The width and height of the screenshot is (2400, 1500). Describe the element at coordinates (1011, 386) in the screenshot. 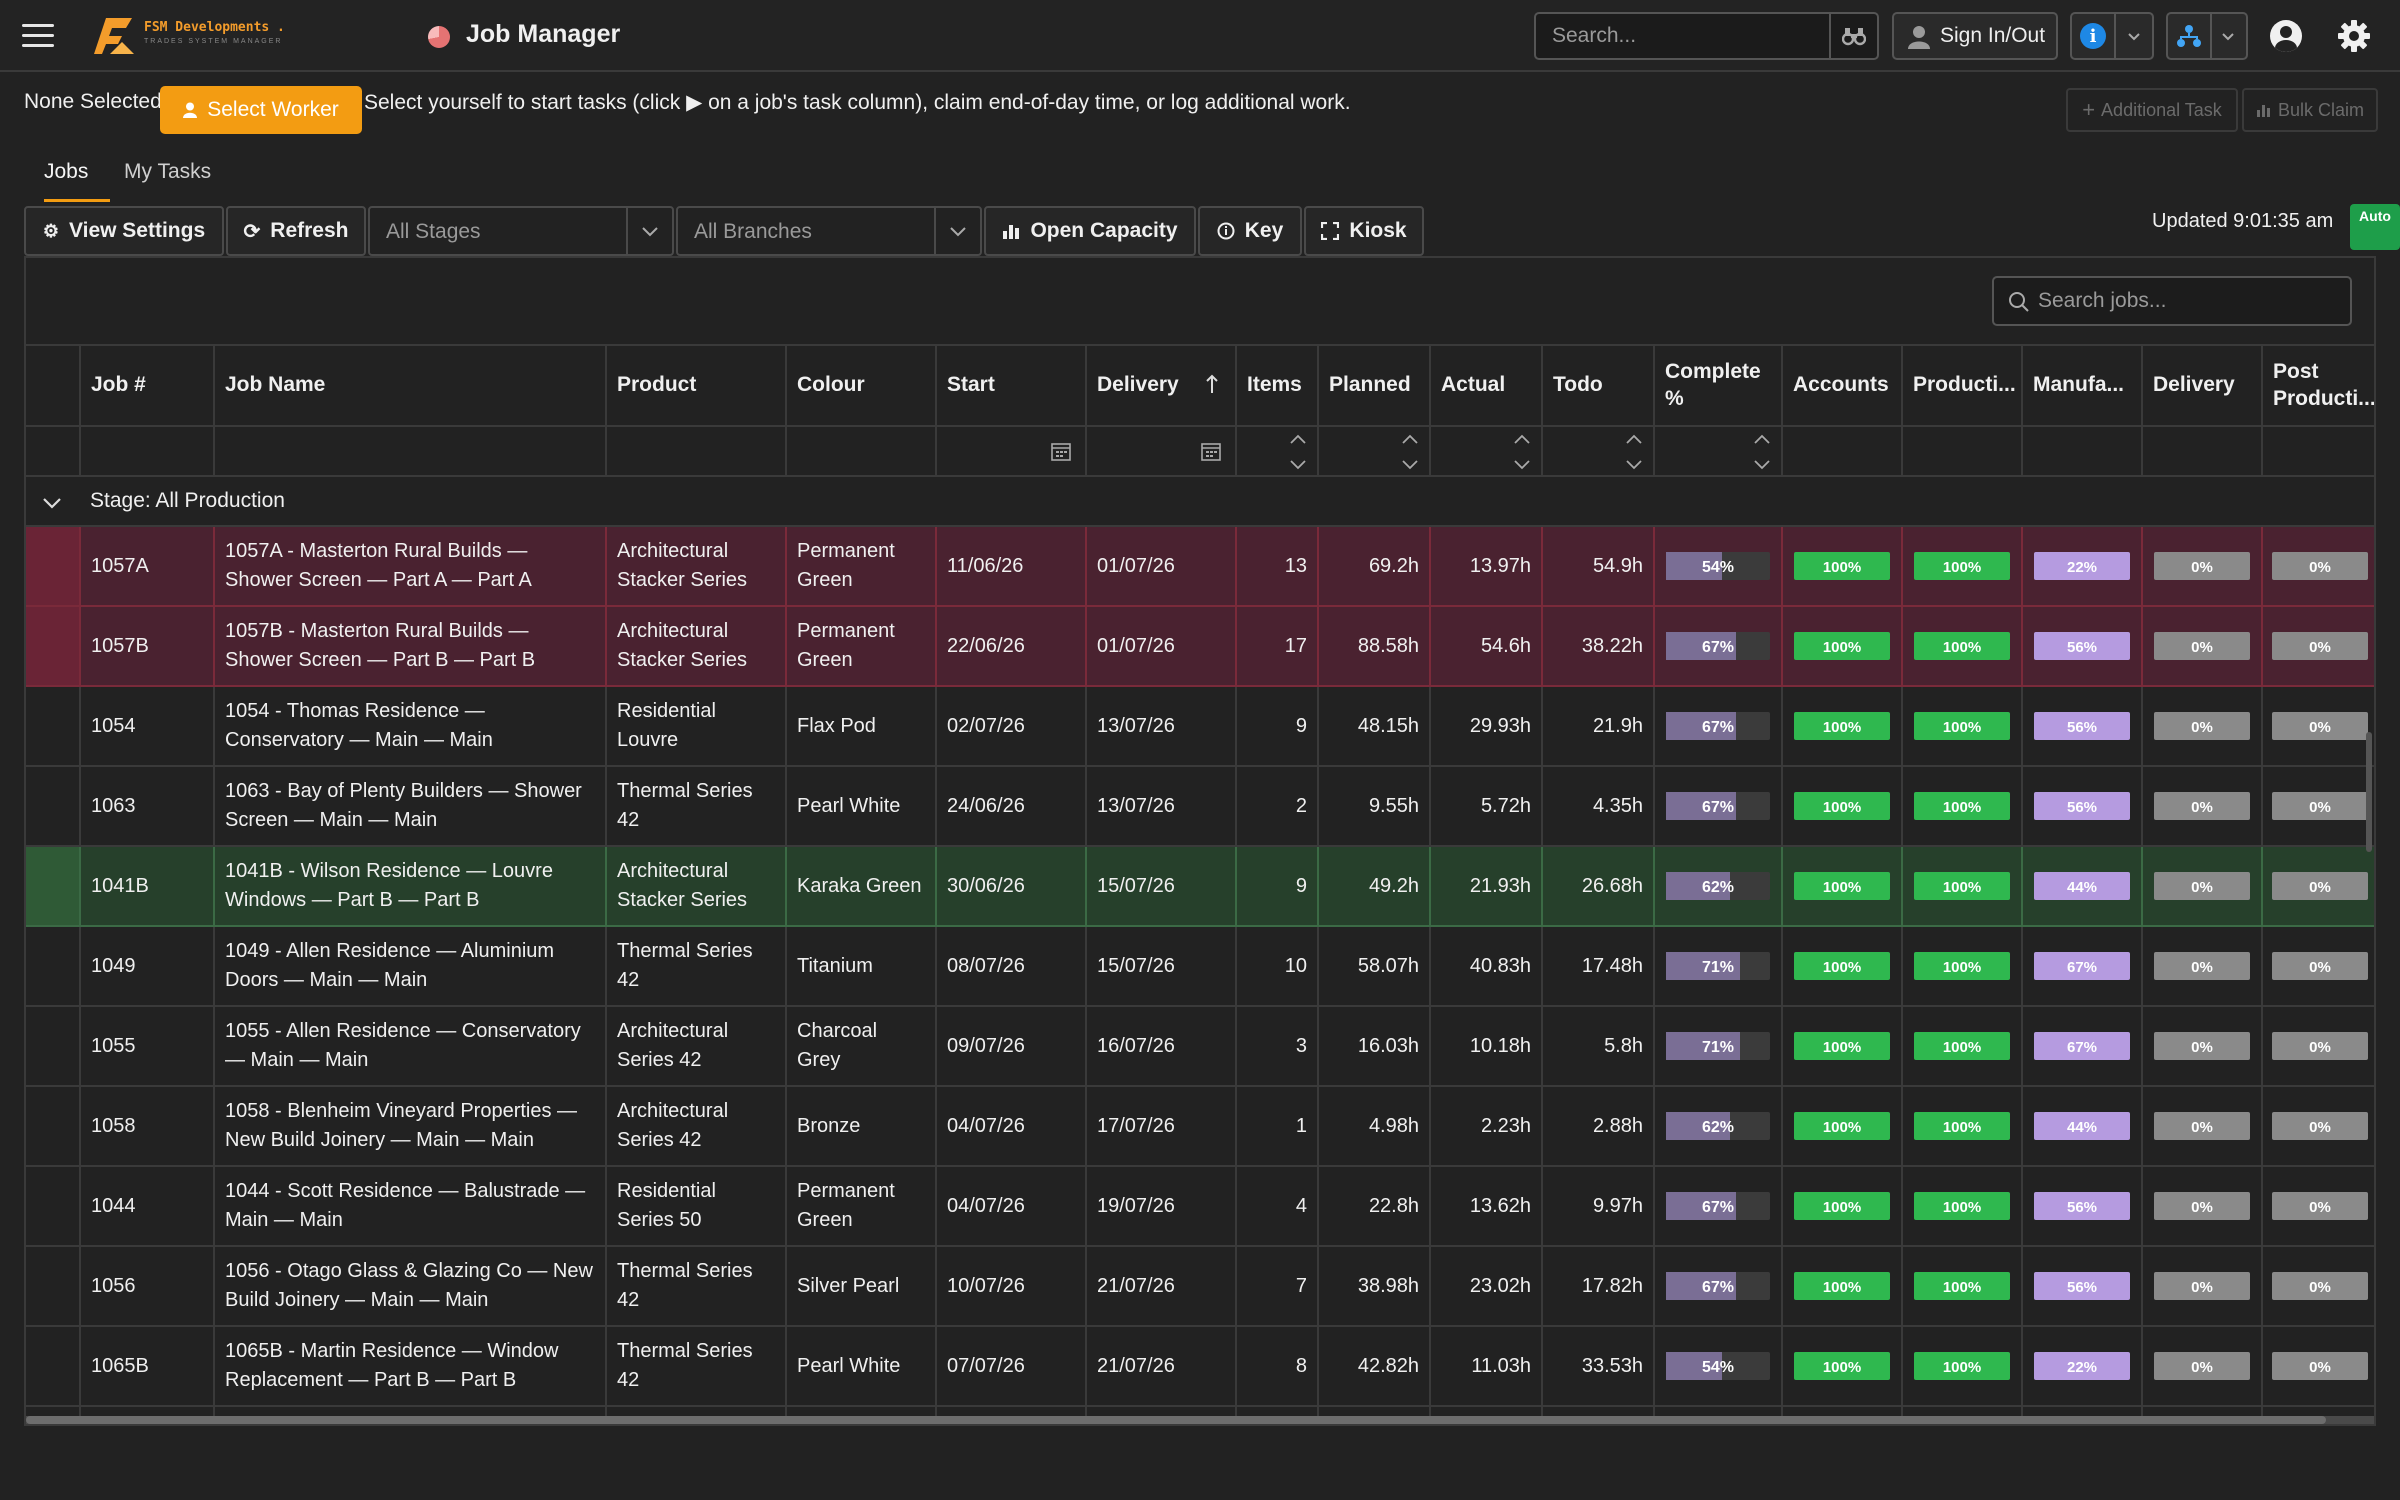

I see `column-header: Start` at that location.